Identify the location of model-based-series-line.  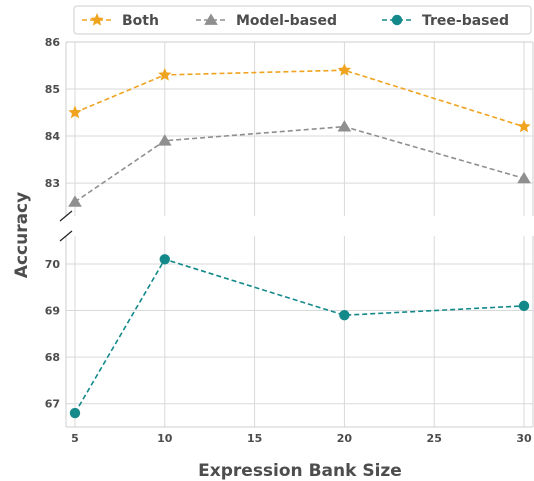
(299, 164).